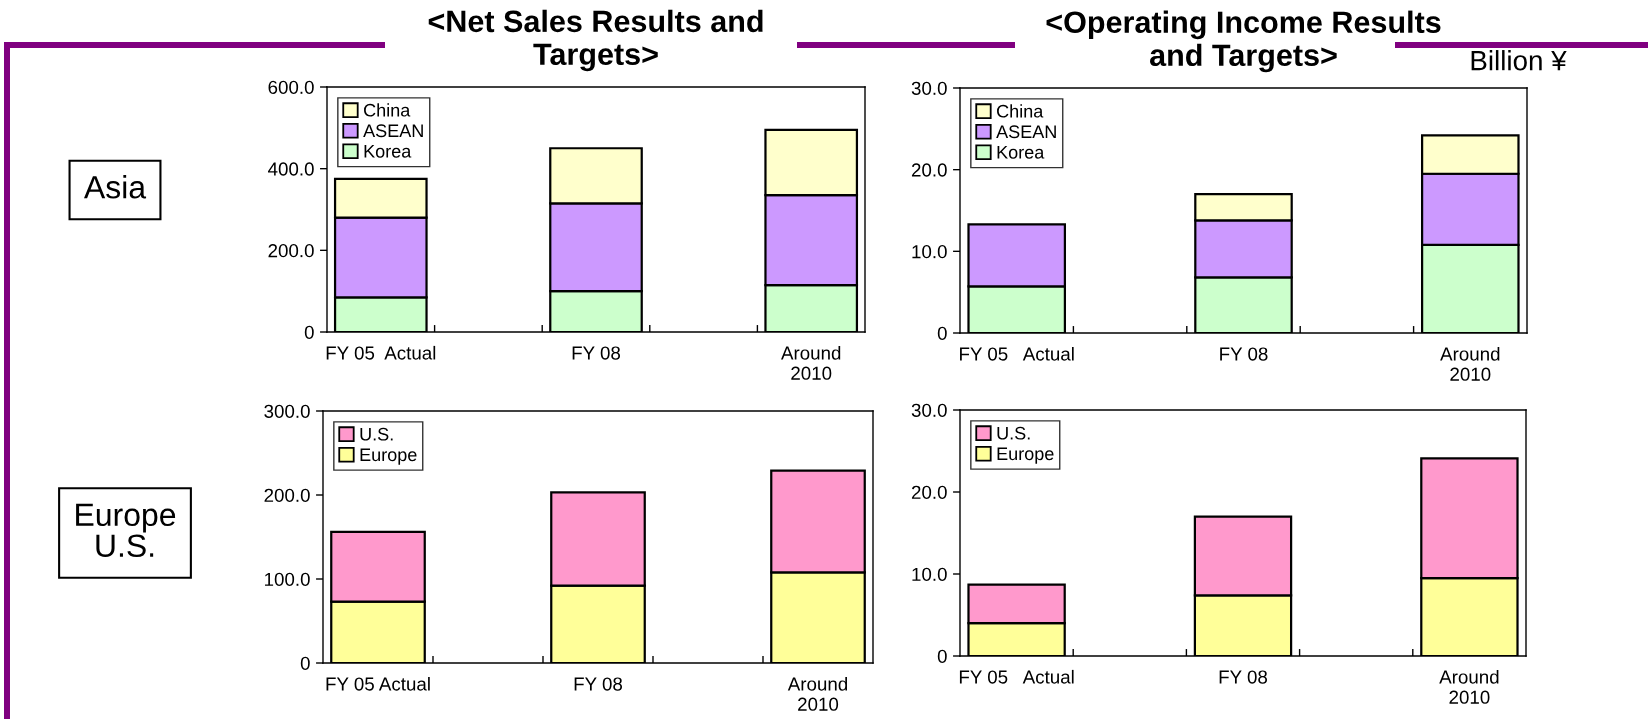 This screenshot has height=720, width=1649. I want to click on text: Asia, so click(115, 187).